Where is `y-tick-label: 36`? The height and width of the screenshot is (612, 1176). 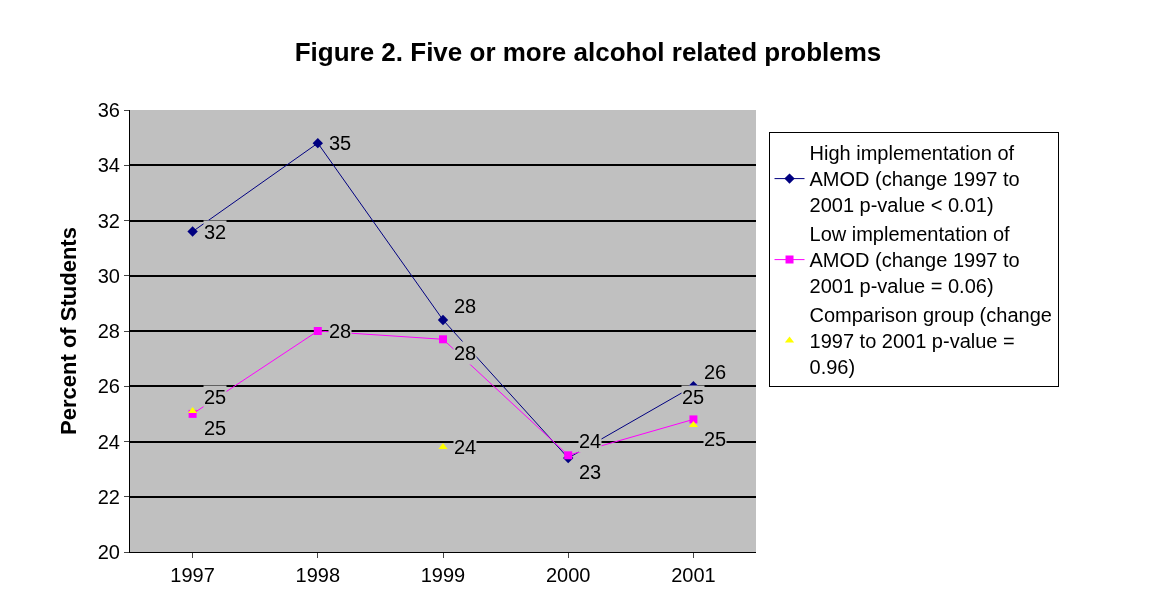
y-tick-label: 36 is located at coordinates (108, 110).